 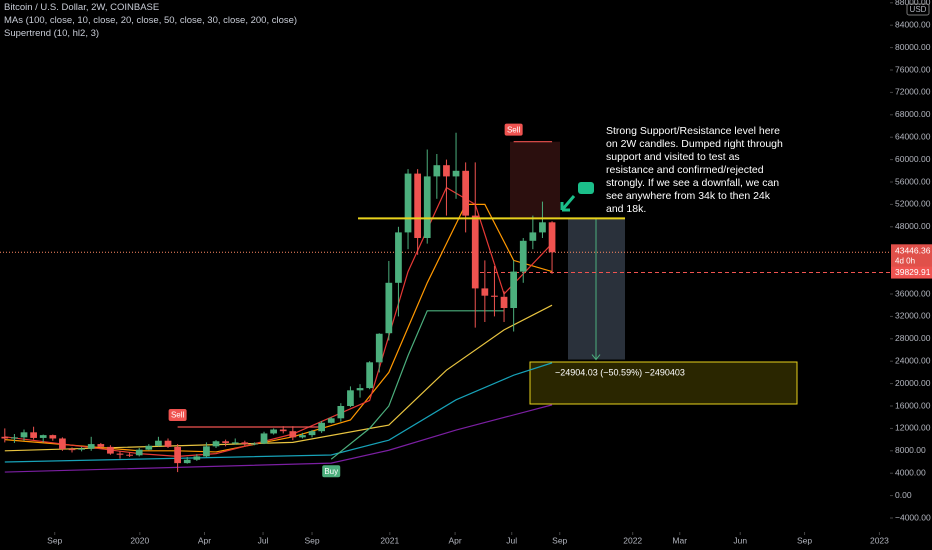 What do you see at coordinates (913, 360) in the screenshot?
I see `y-tick-label: 24000.00` at bounding box center [913, 360].